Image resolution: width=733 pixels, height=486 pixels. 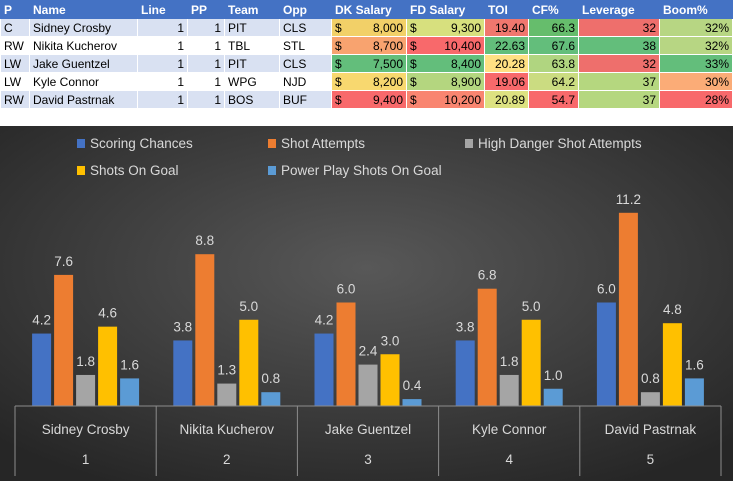 I want to click on cell-fd: $10,200, so click(x=445, y=99).